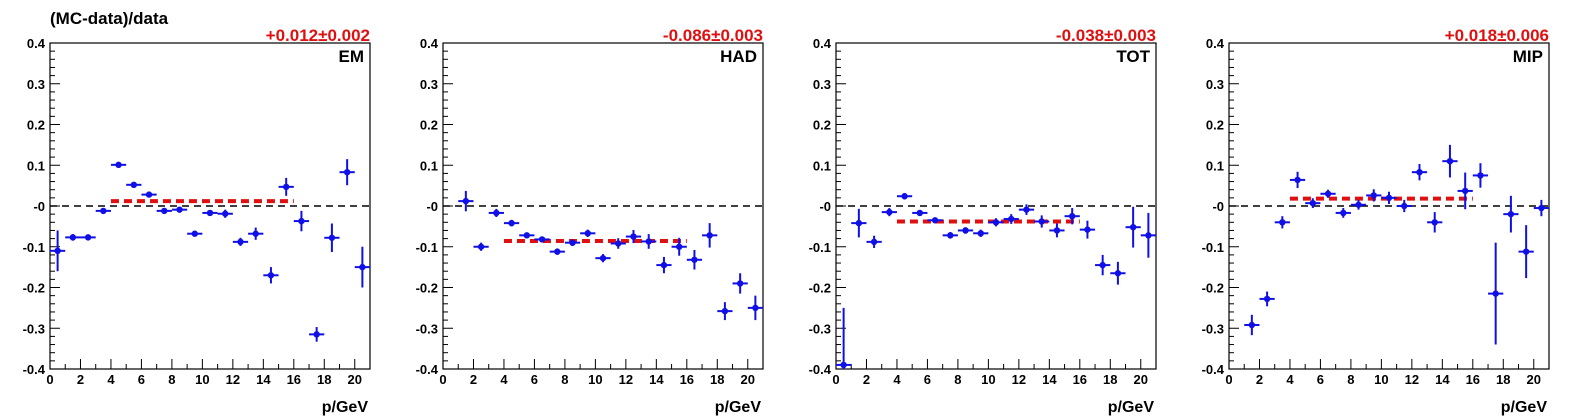 The image size is (1575, 419). What do you see at coordinates (1133, 56) in the screenshot?
I see `panel-label: TOT` at bounding box center [1133, 56].